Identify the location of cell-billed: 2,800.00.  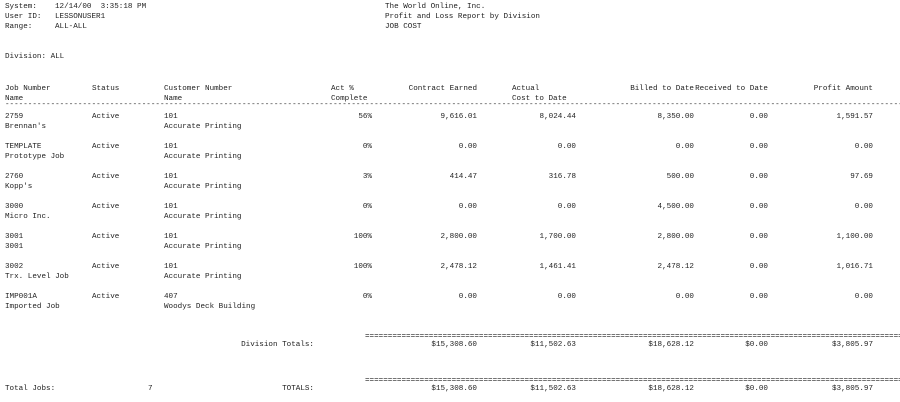
(675, 237).